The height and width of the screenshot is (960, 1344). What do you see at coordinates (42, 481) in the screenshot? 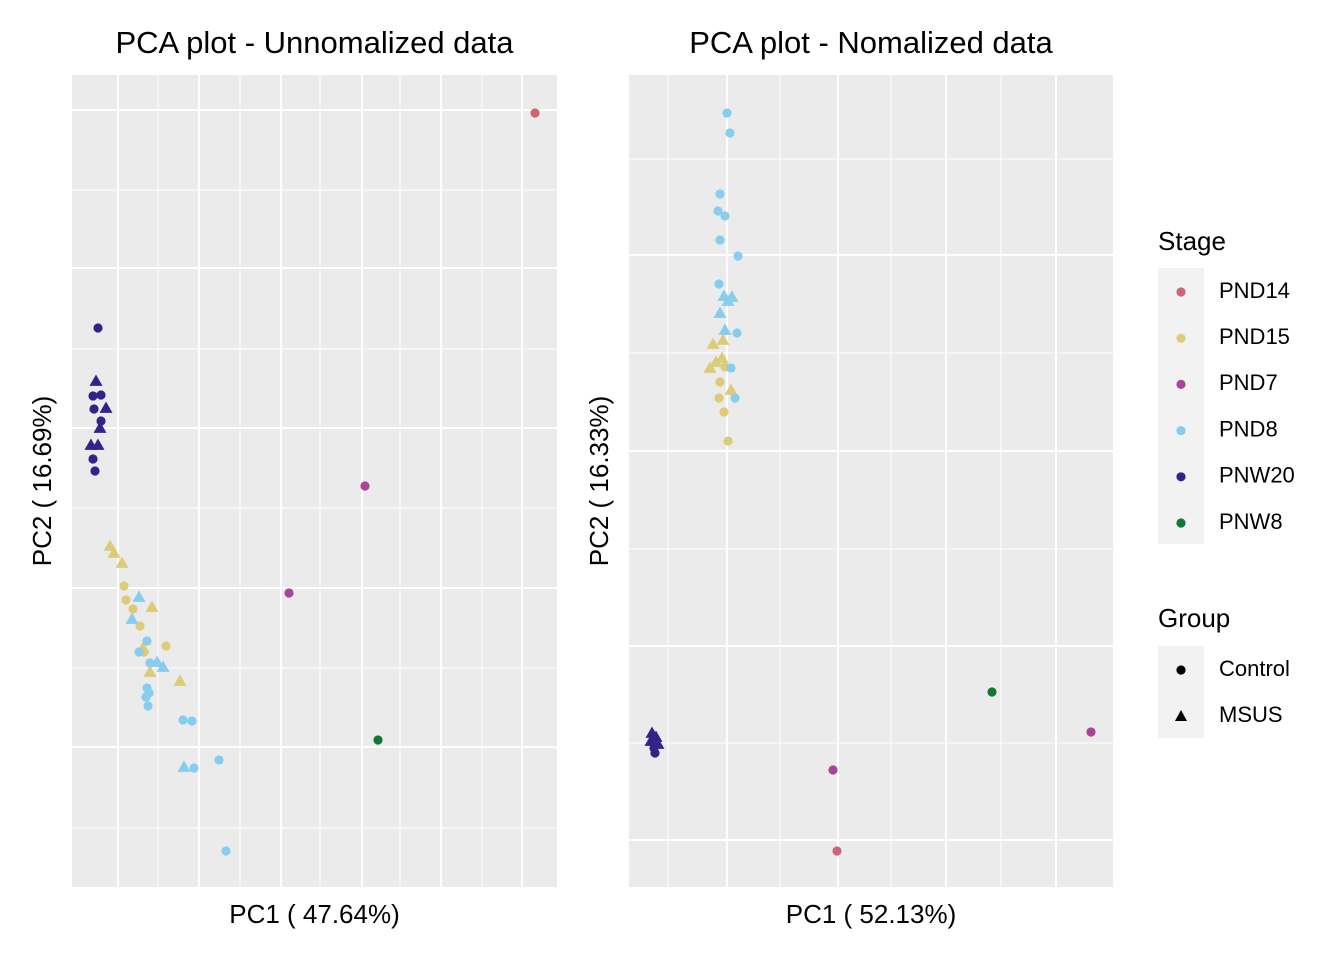
I see `y-axis-label: PC2 ( 16.69%)` at bounding box center [42, 481].